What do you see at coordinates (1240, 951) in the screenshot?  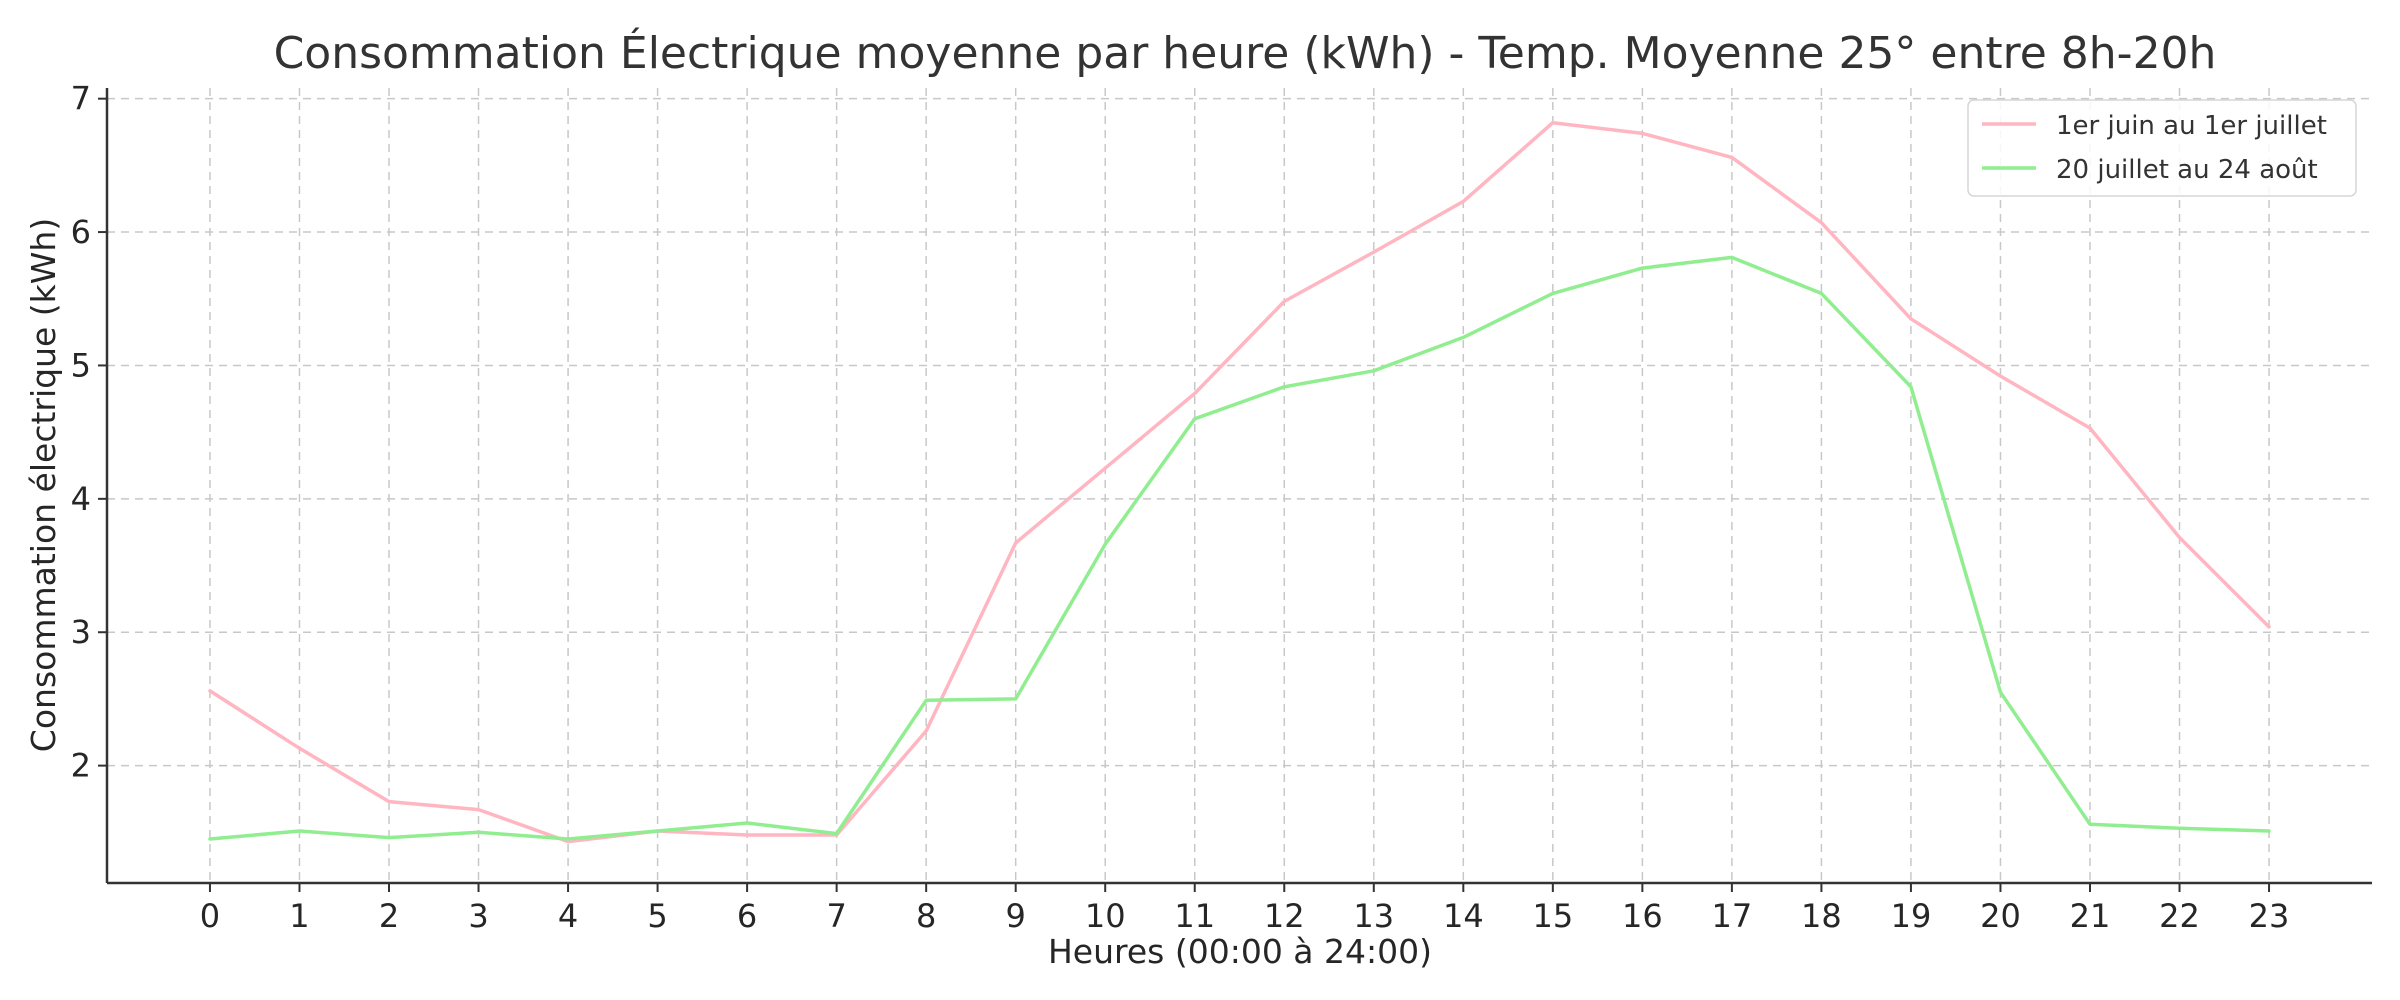 I see `x-axis-title: Heures (00:00 à 24:00)` at bounding box center [1240, 951].